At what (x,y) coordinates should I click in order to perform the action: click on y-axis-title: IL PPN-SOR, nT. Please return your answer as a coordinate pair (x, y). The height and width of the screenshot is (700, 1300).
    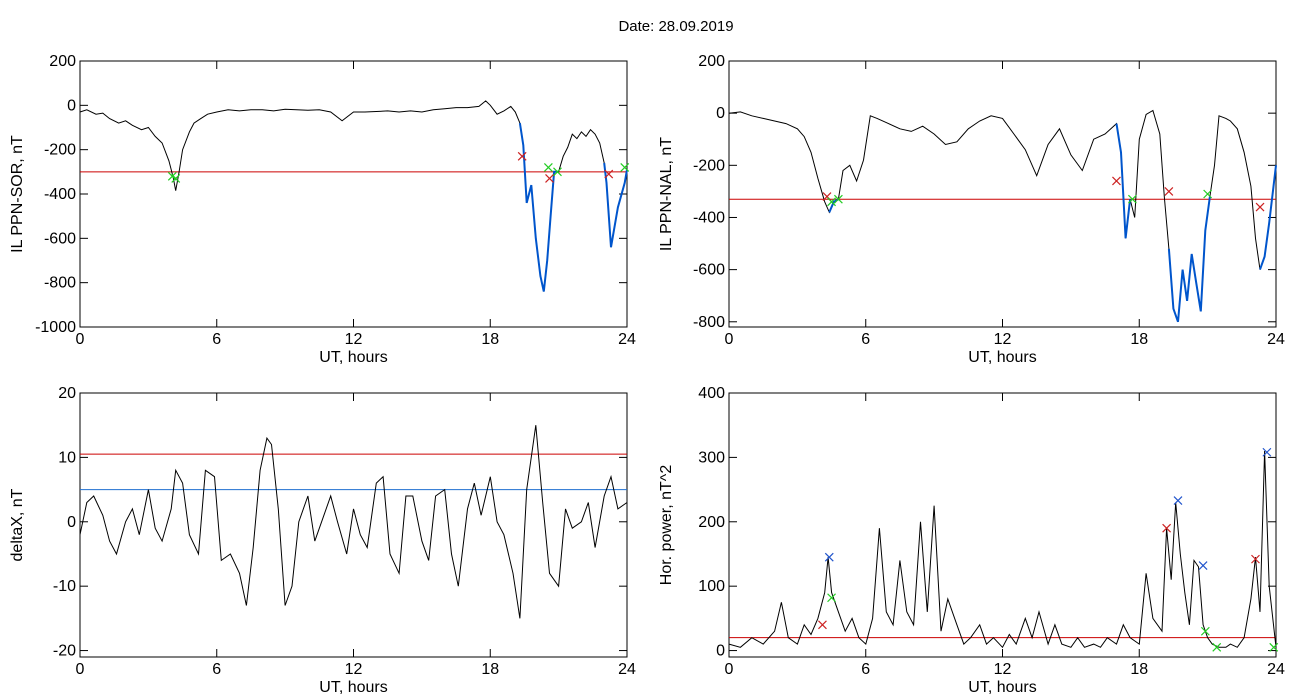
    Looking at the image, I should click on (17, 194).